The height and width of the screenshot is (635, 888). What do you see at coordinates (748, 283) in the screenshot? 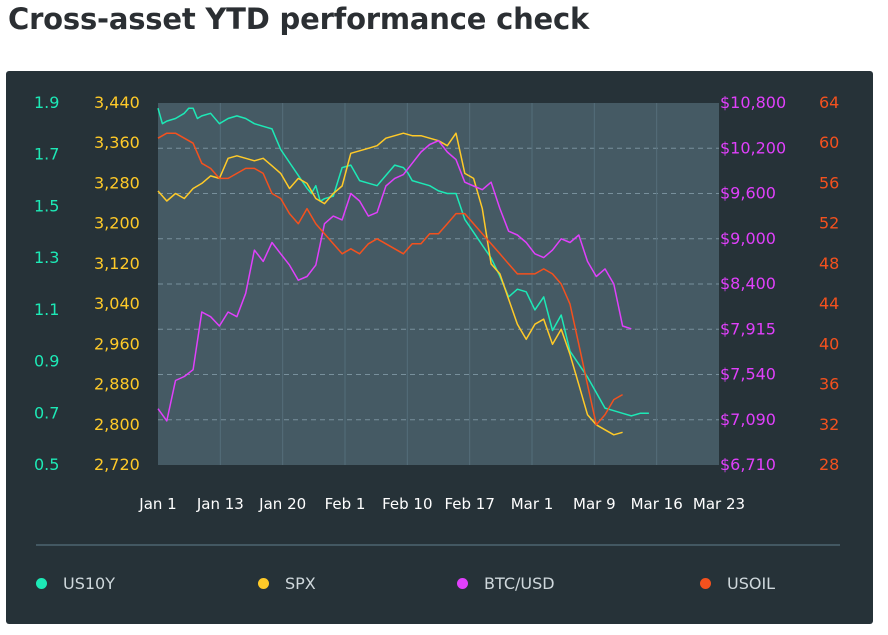
I see `axis-tick-btc: $8,400` at bounding box center [748, 283].